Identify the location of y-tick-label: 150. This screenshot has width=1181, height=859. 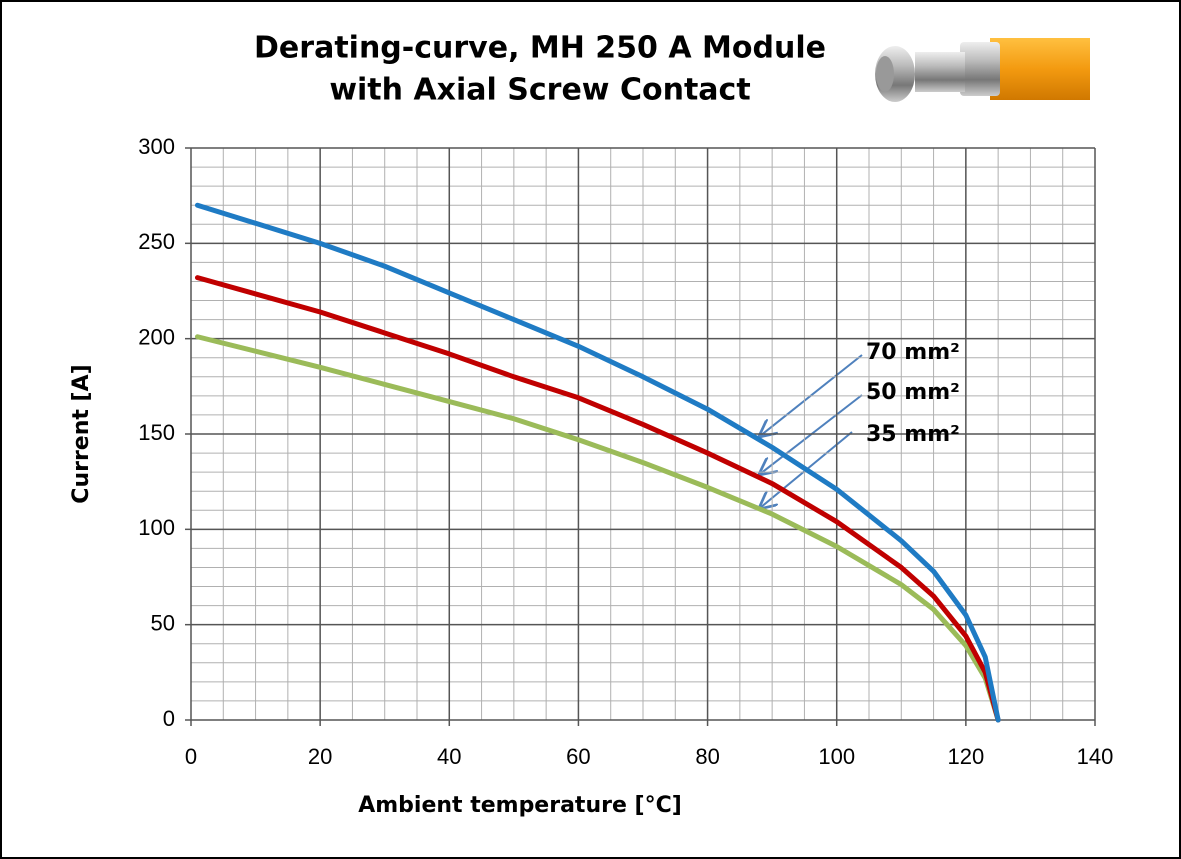
(156, 432).